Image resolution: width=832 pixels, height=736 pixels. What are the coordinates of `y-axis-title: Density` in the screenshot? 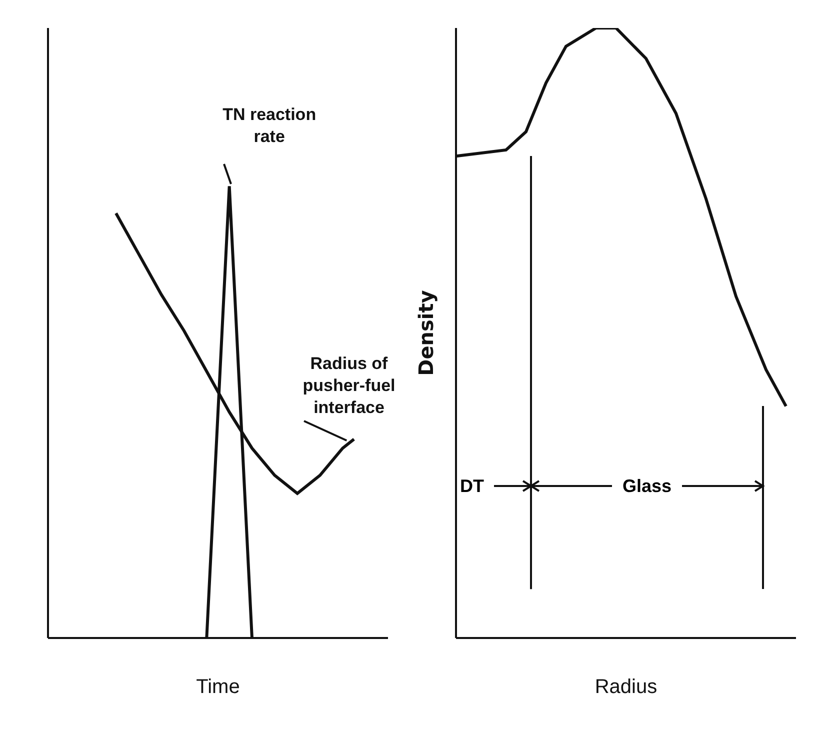 It's located at (426, 333).